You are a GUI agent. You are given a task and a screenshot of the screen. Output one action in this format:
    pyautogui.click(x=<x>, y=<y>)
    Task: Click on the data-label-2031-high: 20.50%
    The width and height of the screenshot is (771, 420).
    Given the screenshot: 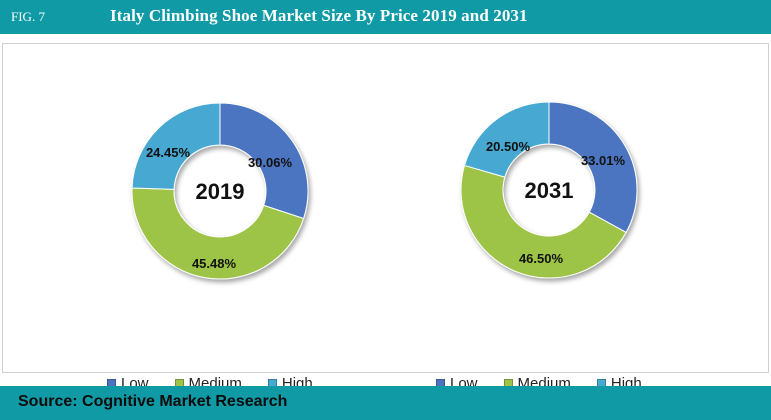 What is the action you would take?
    pyautogui.click(x=508, y=146)
    